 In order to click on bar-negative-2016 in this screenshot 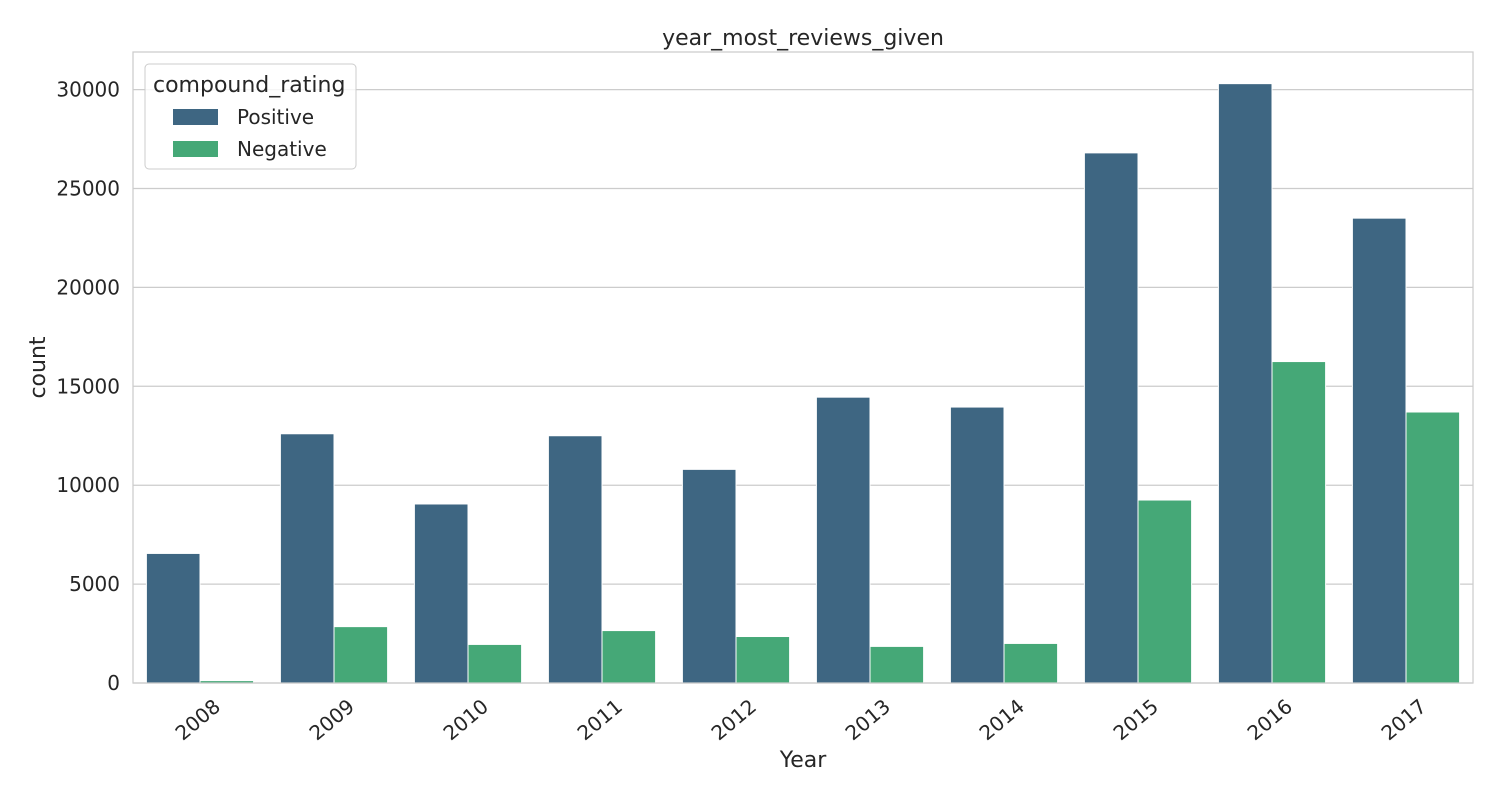, I will do `click(1299, 522)`.